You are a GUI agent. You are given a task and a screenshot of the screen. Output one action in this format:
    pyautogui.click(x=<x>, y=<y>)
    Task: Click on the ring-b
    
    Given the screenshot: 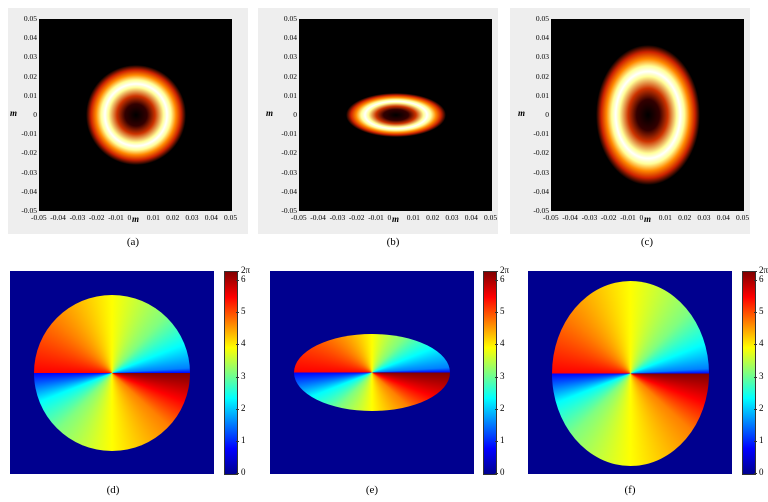 What is the action you would take?
    pyautogui.click(x=395, y=115)
    